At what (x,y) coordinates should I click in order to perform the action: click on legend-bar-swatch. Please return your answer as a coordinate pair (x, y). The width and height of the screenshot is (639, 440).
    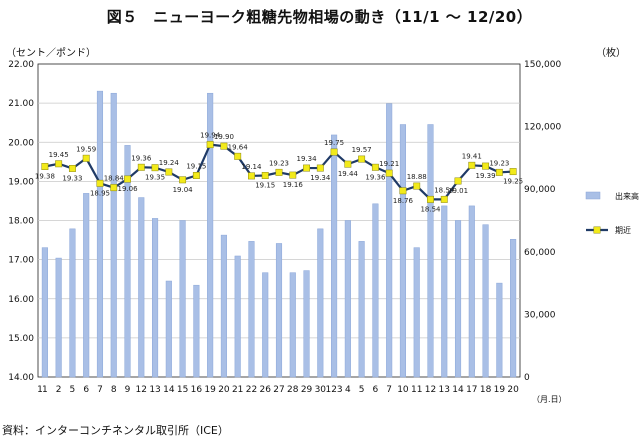
    Looking at the image, I should click on (593, 195).